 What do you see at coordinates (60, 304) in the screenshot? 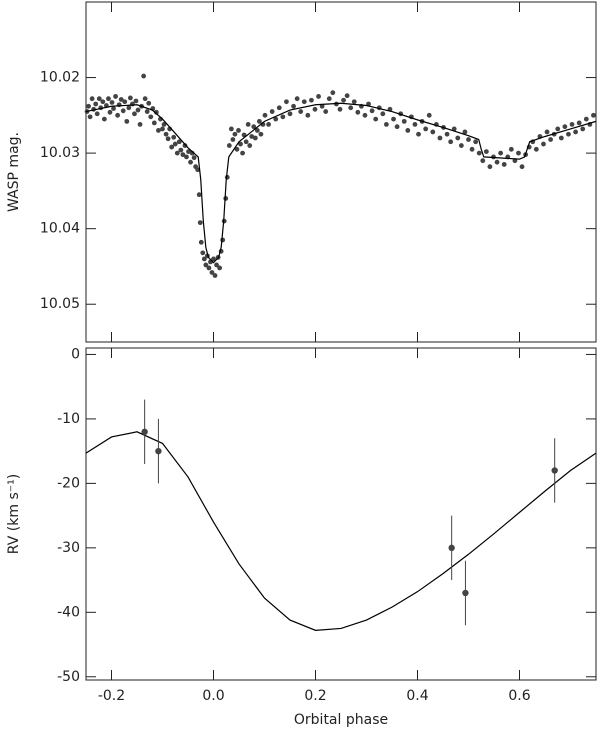
I see `y-tick-label: 10.05` at bounding box center [60, 304].